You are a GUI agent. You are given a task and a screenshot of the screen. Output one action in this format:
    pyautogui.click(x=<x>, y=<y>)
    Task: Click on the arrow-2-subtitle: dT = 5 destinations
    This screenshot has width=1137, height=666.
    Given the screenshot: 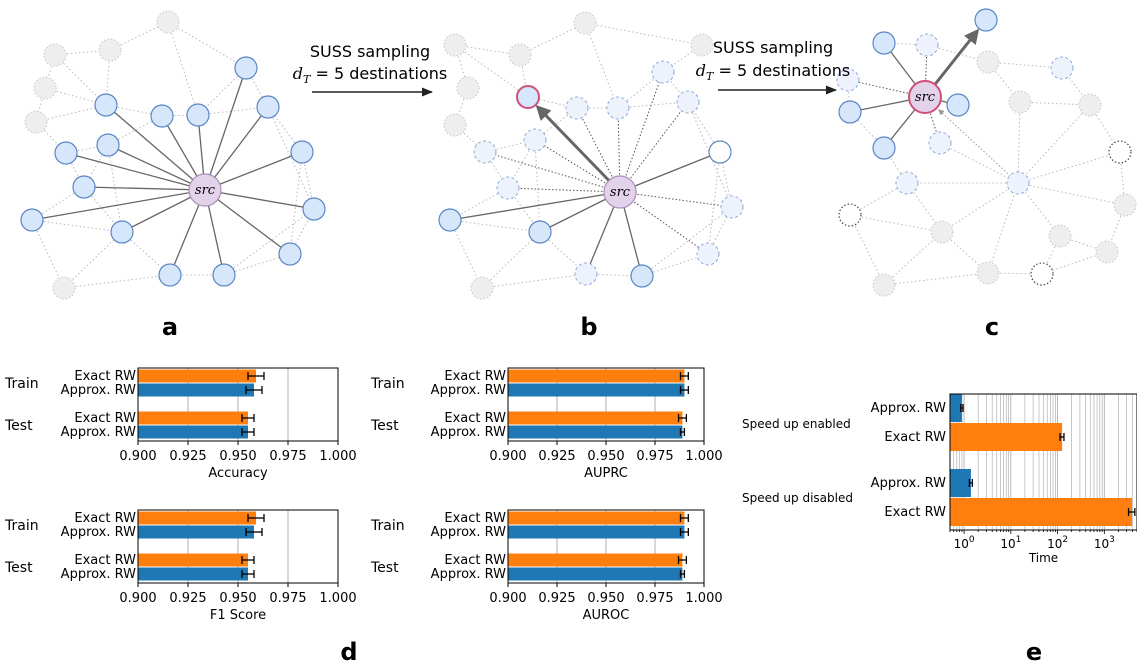 What is the action you would take?
    pyautogui.click(x=773, y=72)
    